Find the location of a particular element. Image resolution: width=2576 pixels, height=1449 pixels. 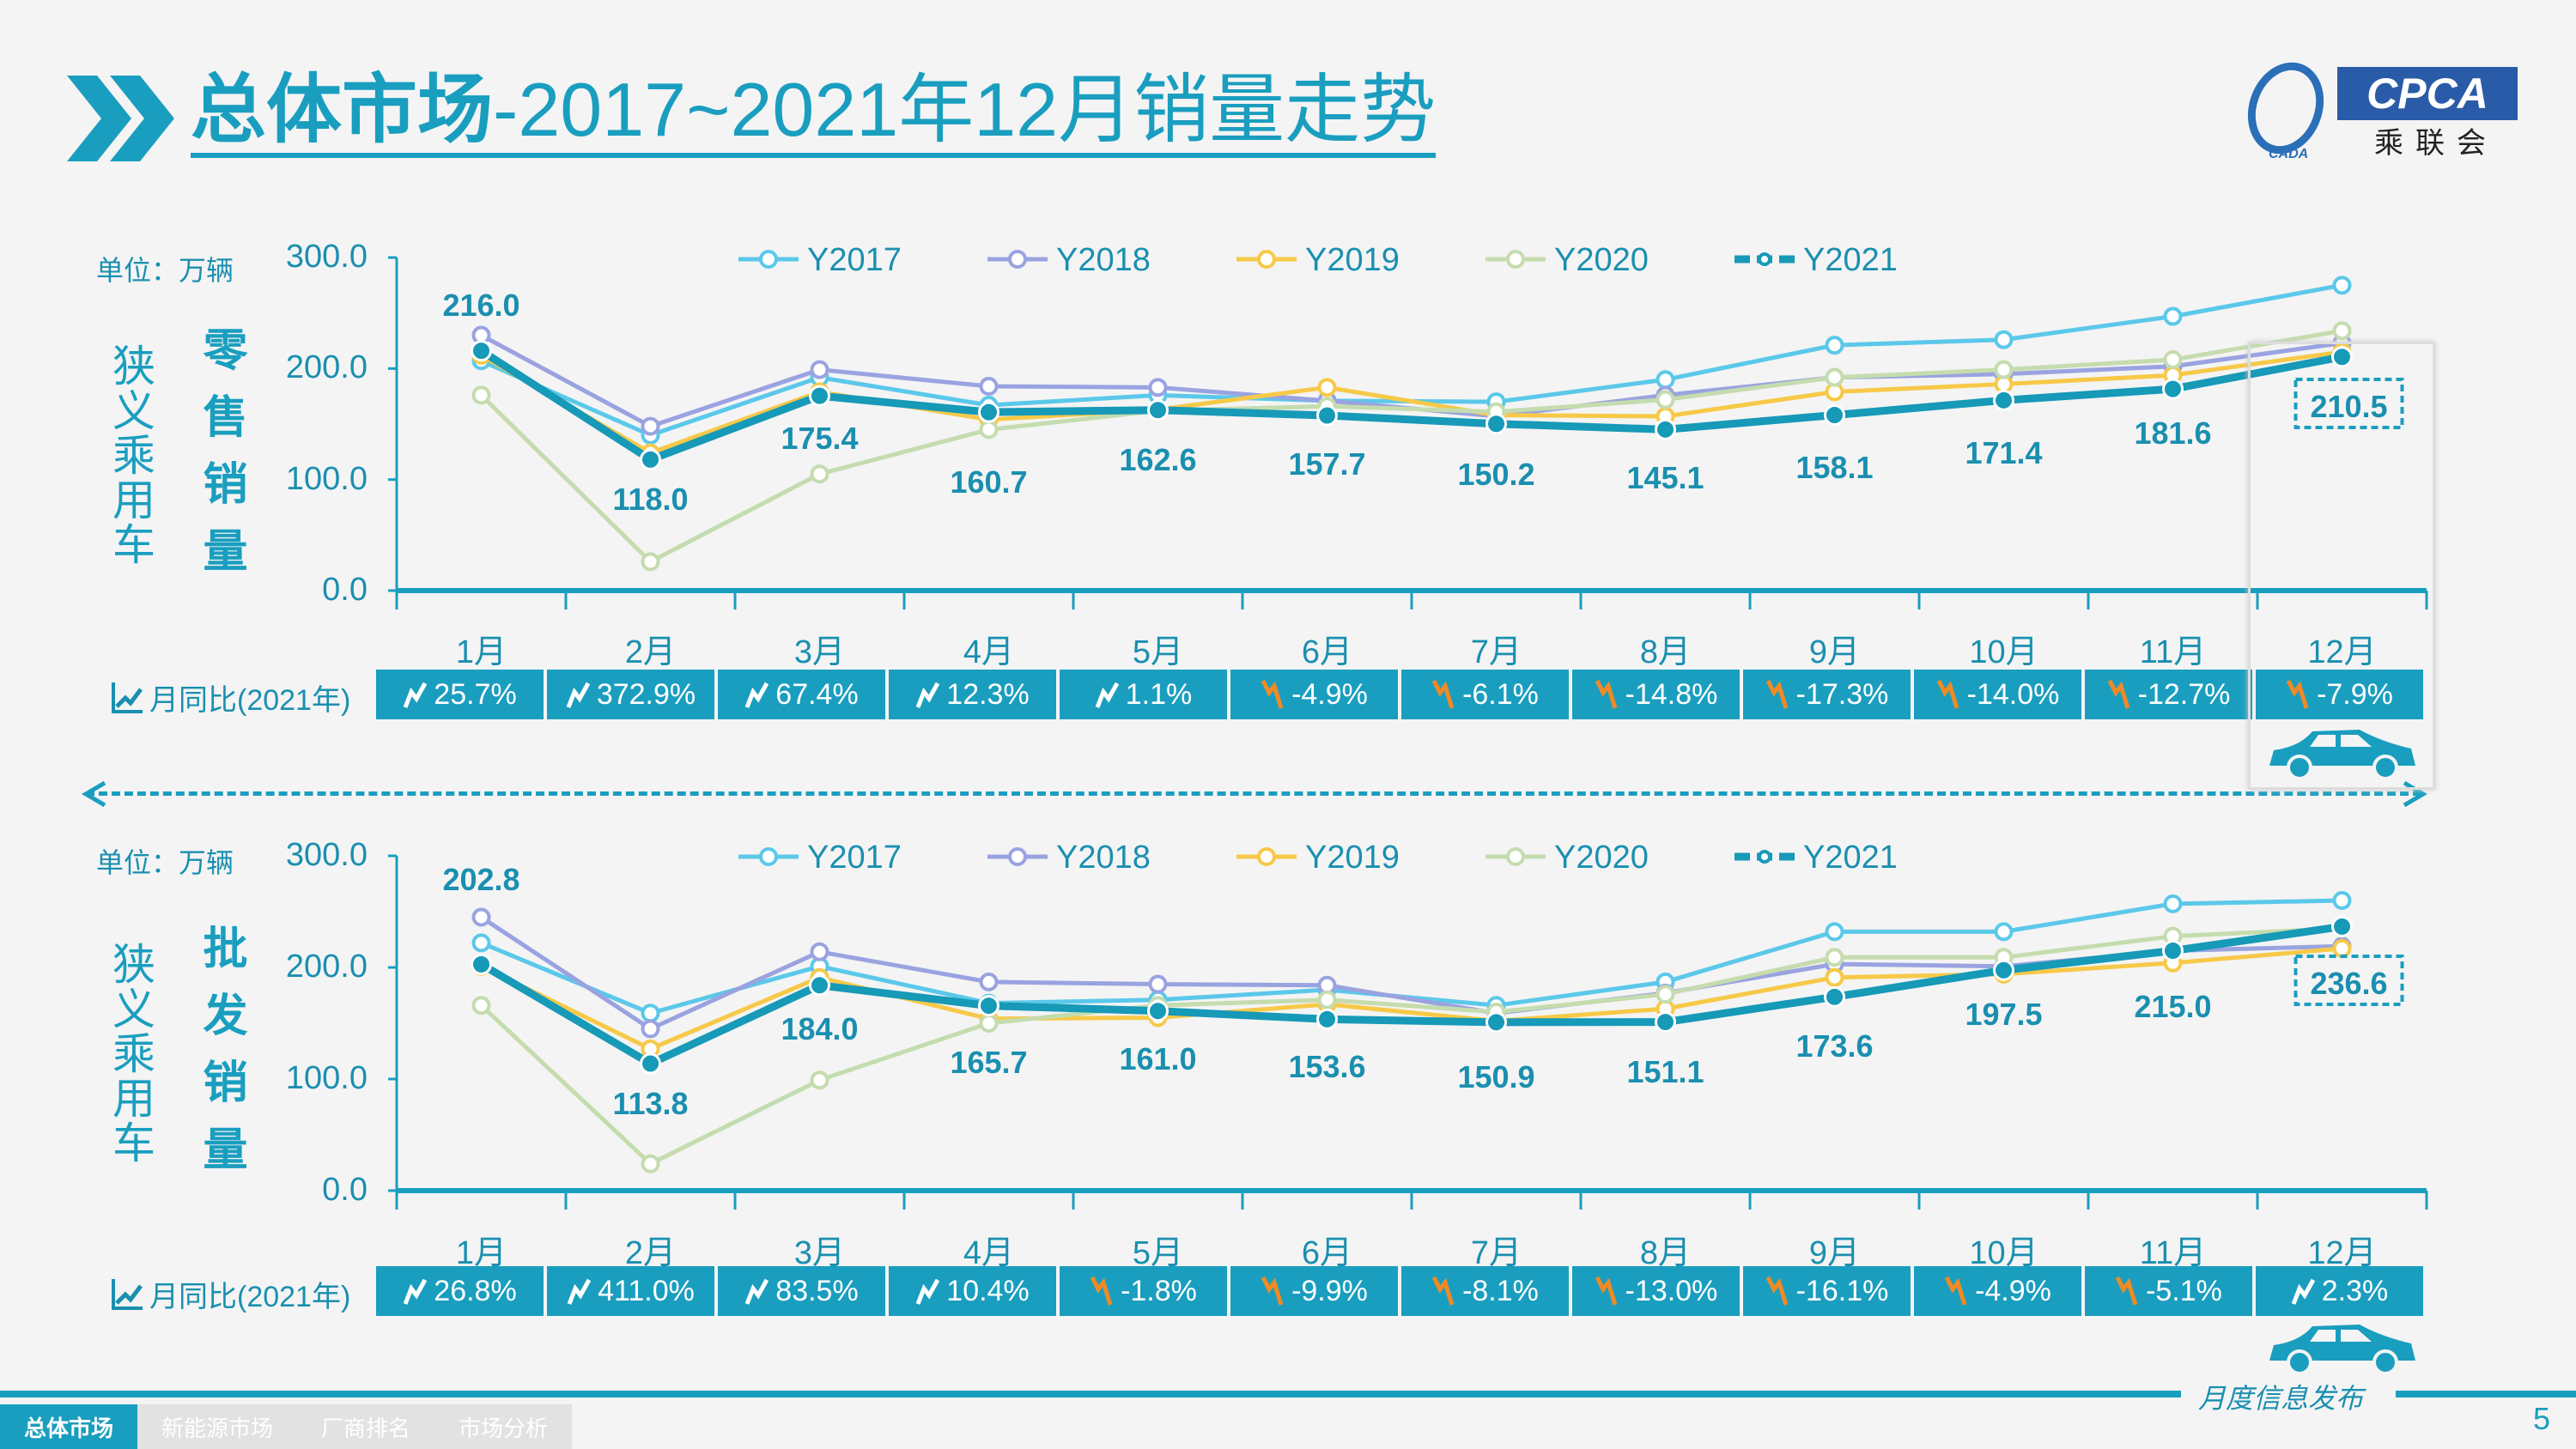

data-label: 236.6 is located at coordinates (2348, 983).